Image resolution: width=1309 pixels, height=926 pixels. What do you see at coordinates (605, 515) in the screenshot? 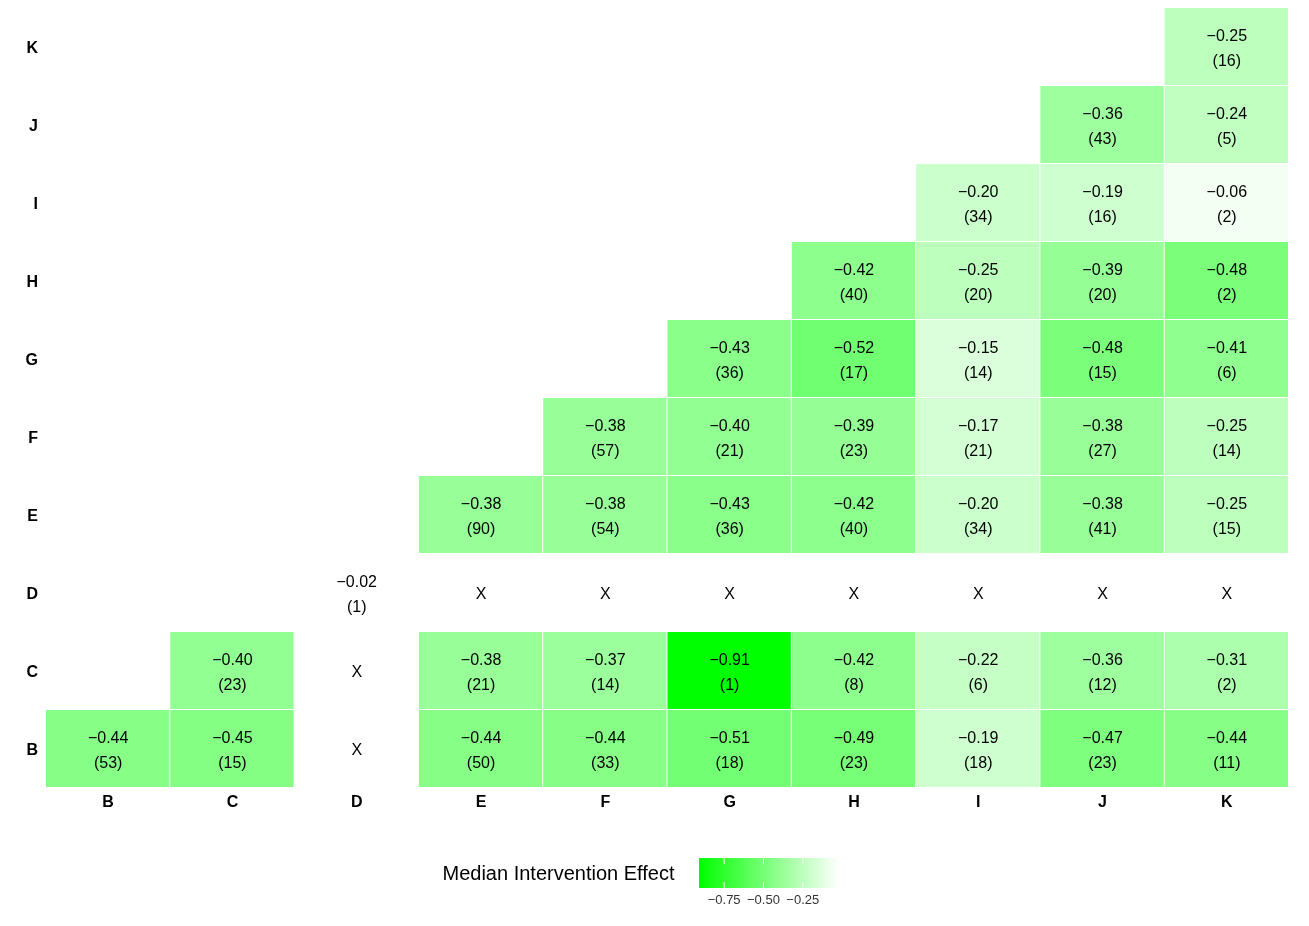
I see `data-label: −0.38 (54)` at bounding box center [605, 515].